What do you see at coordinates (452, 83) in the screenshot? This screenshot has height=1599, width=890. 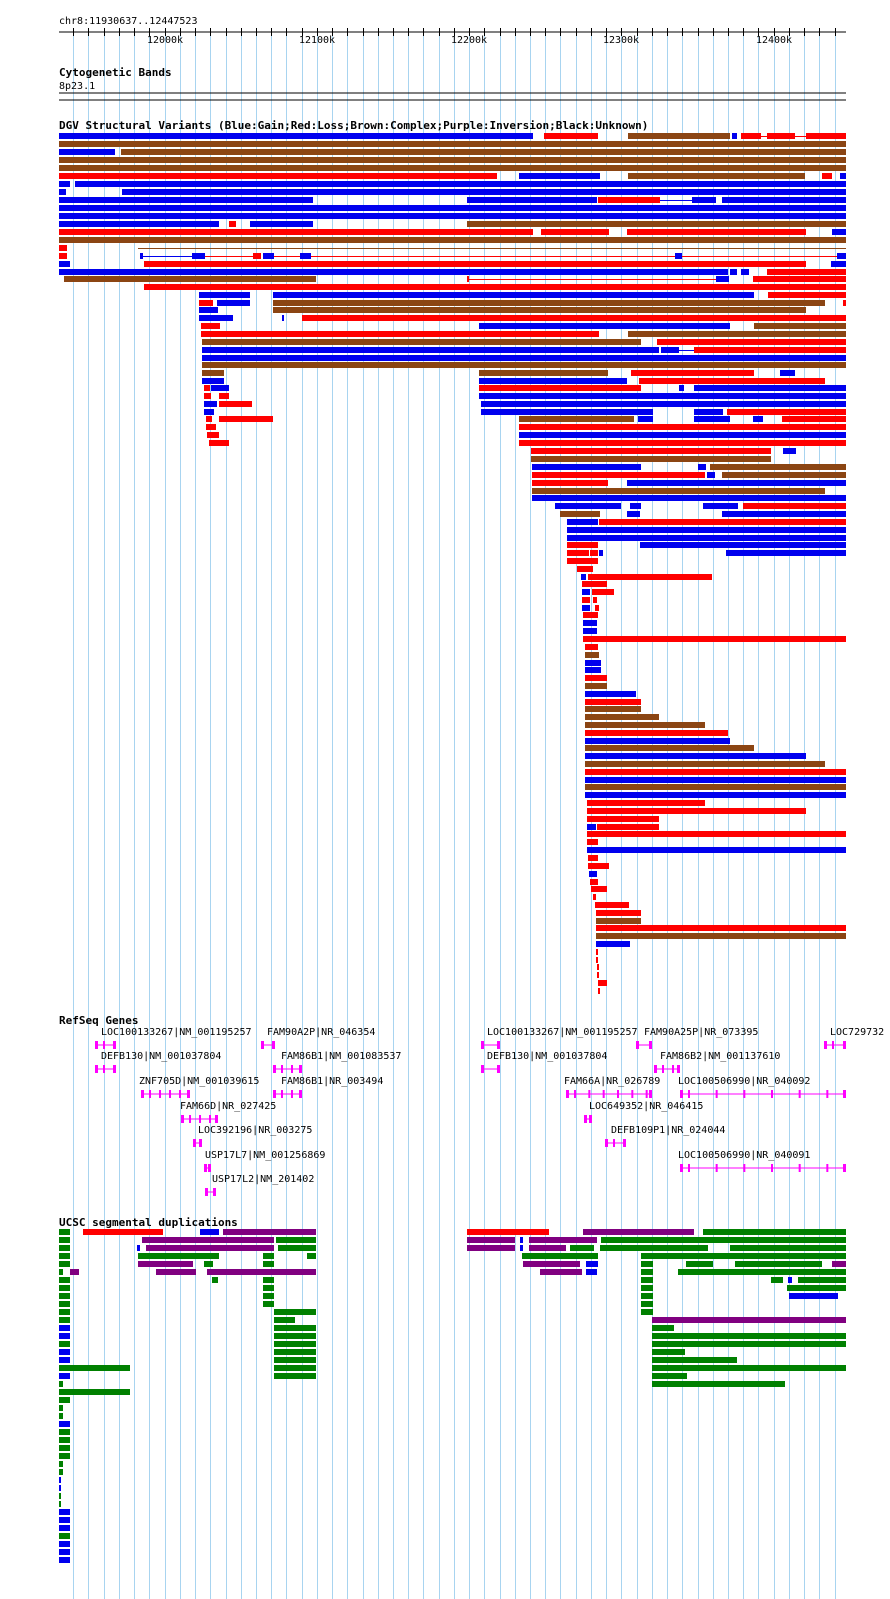 I see `cytoband-track: Cytogenetic Bands 8p23.1` at bounding box center [452, 83].